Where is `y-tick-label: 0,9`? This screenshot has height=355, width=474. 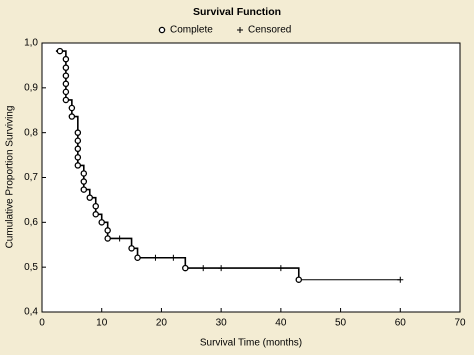 y-tick-label: 0,9 is located at coordinates (31, 87).